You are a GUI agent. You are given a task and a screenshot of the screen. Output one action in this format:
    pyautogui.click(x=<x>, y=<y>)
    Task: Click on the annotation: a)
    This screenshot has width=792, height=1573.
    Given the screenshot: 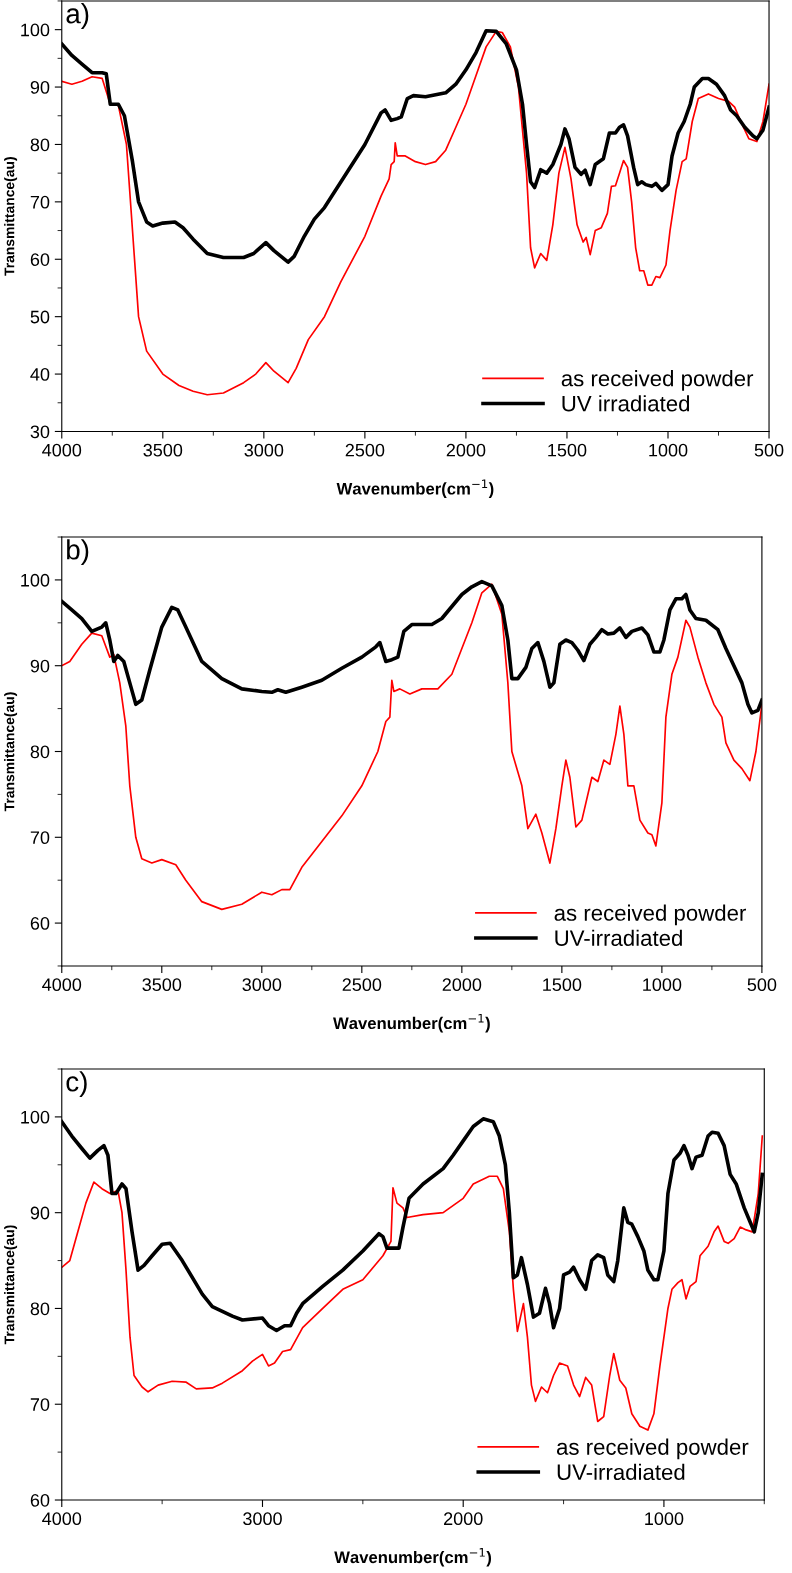 What is the action you would take?
    pyautogui.click(x=77, y=16)
    